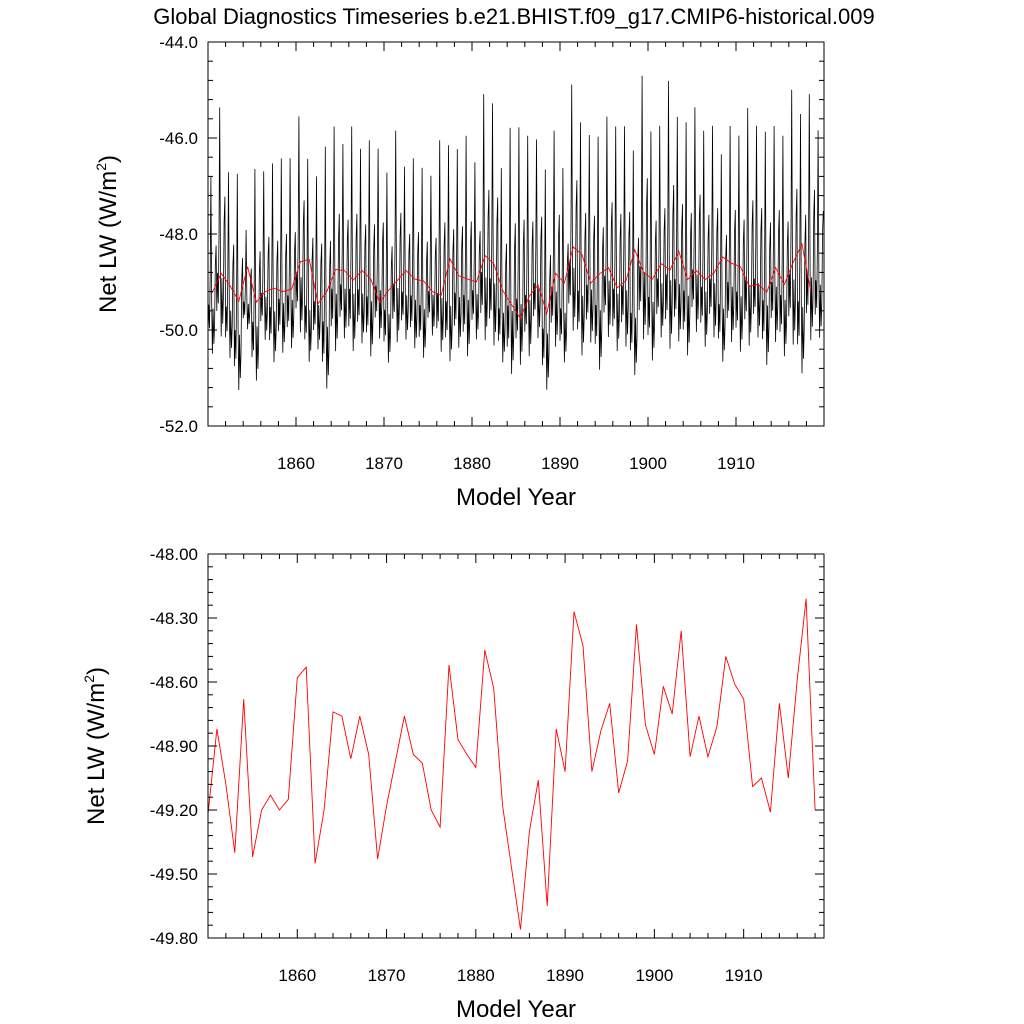 This screenshot has height=1024, width=1024. What do you see at coordinates (174, 554) in the screenshot?
I see `y-tick-label: -48.00` at bounding box center [174, 554].